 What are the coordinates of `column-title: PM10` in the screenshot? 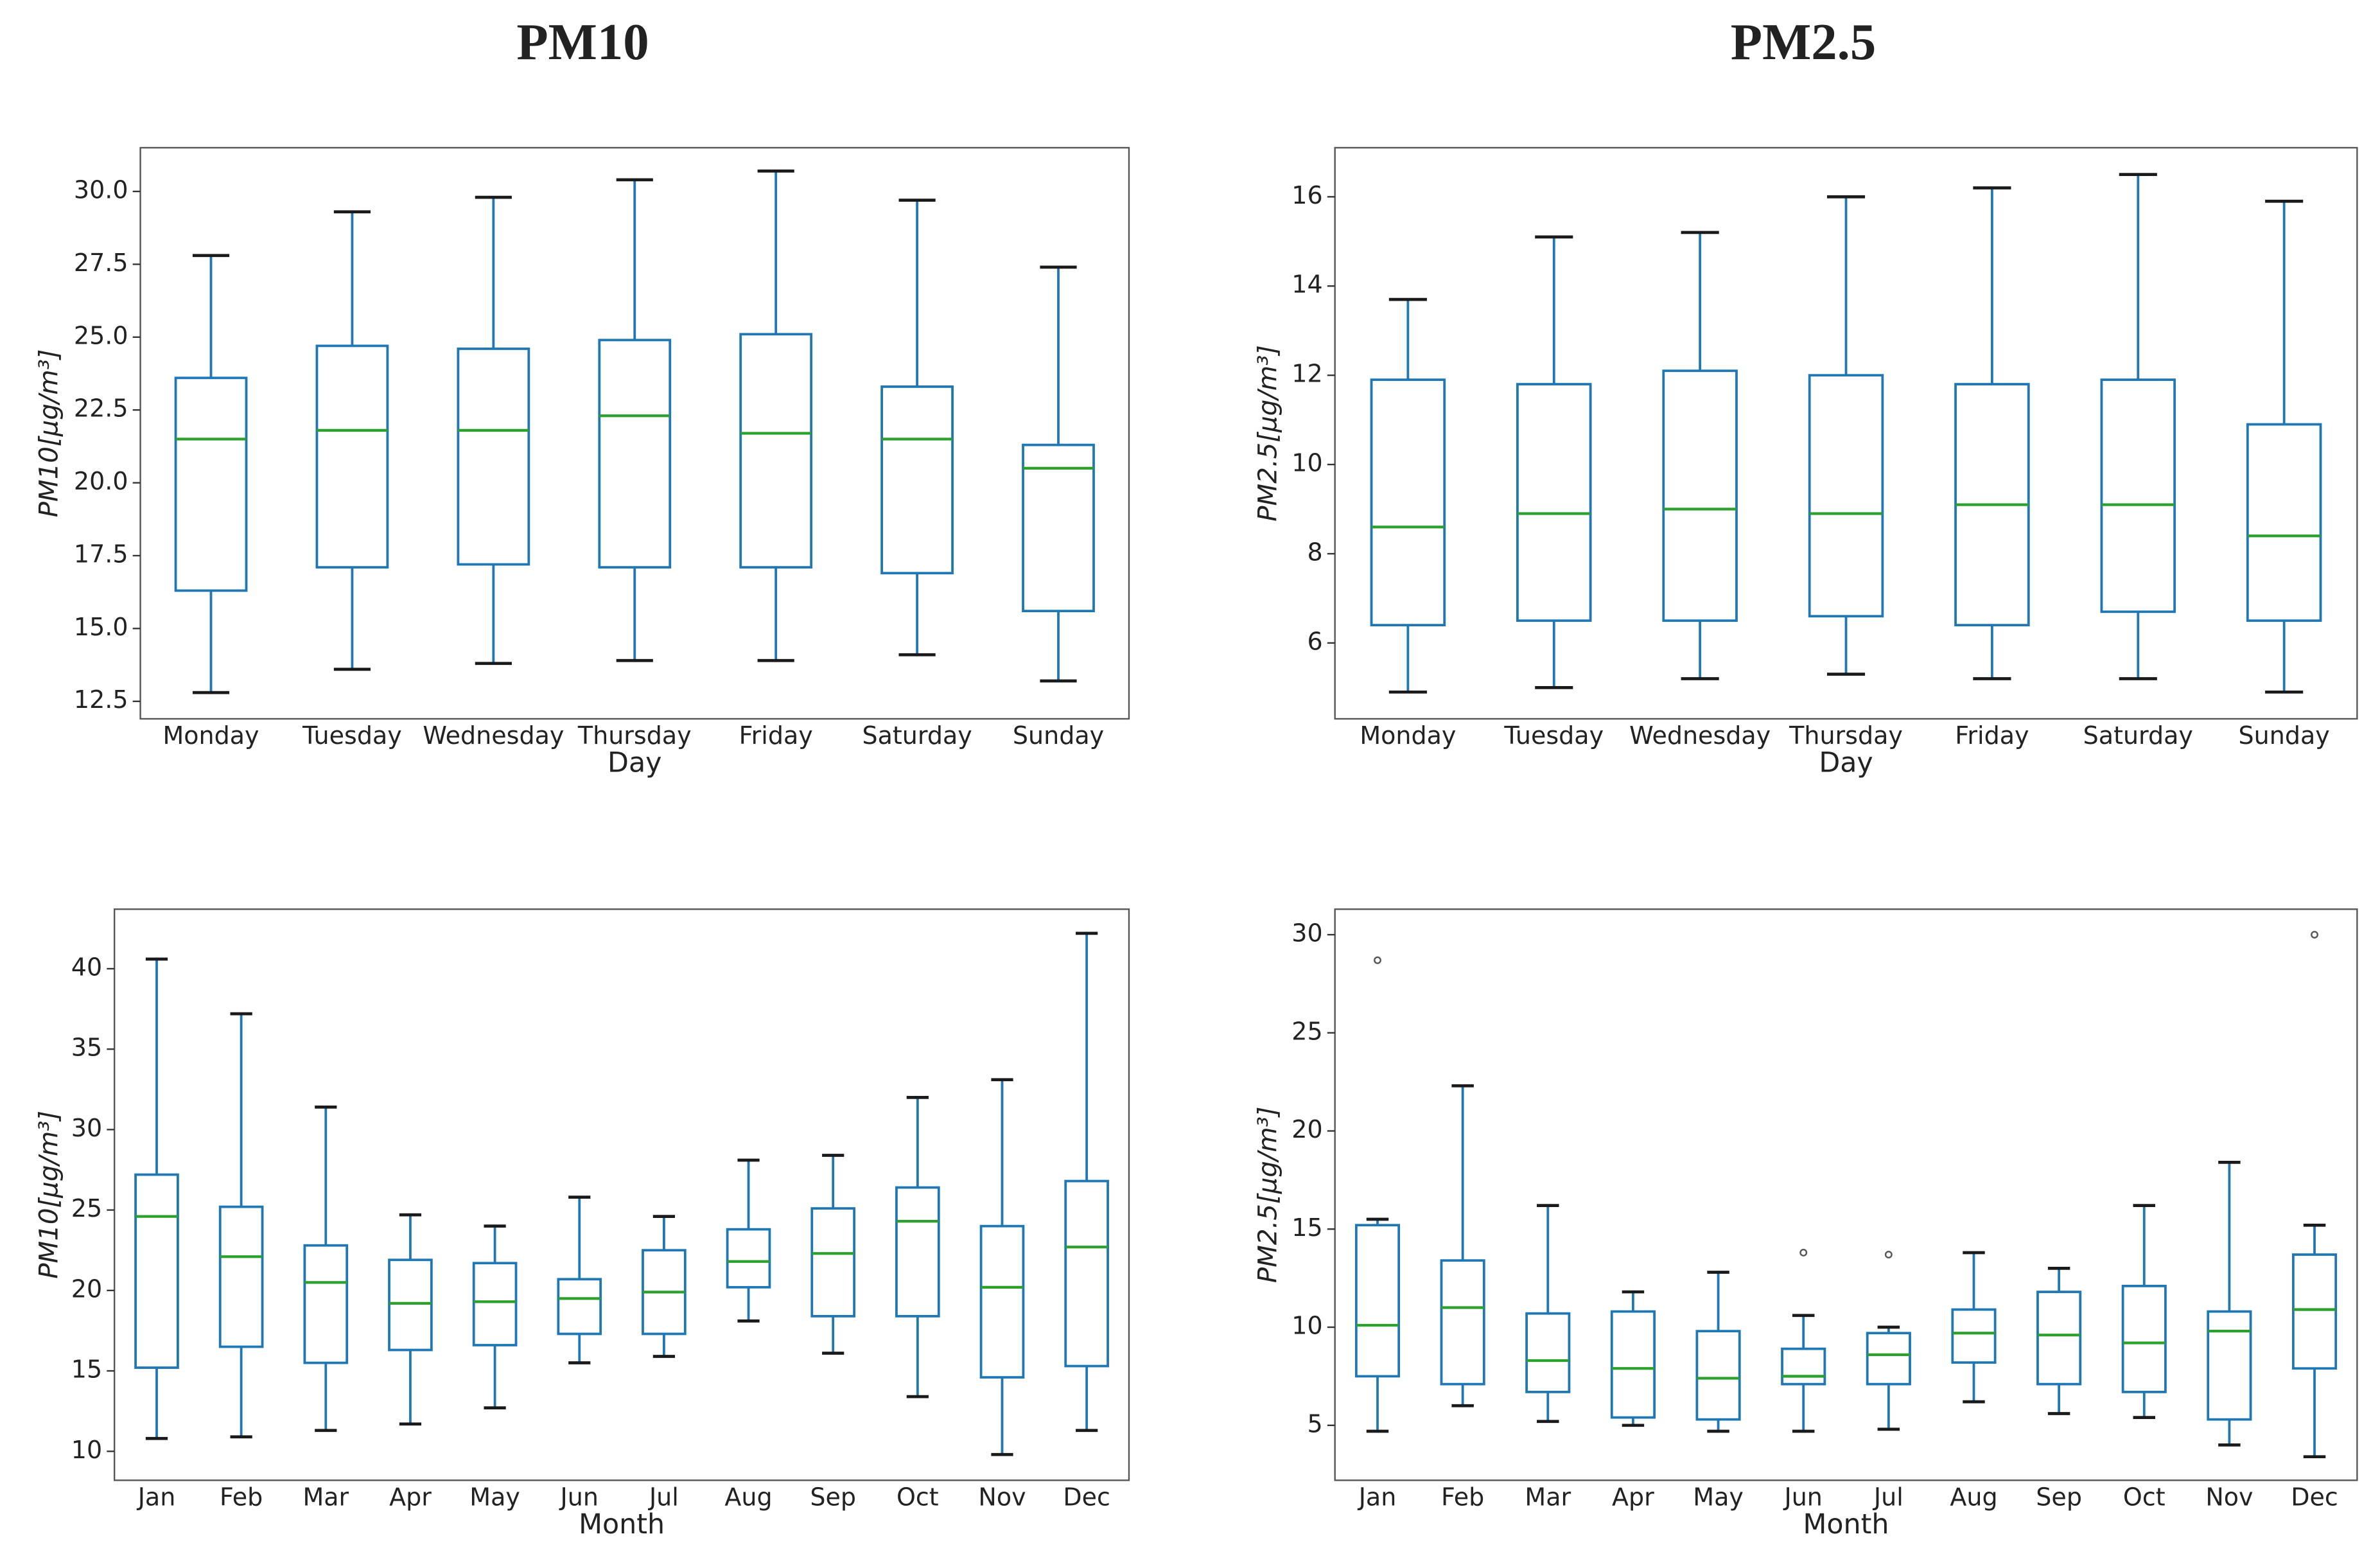 It's located at (583, 42).